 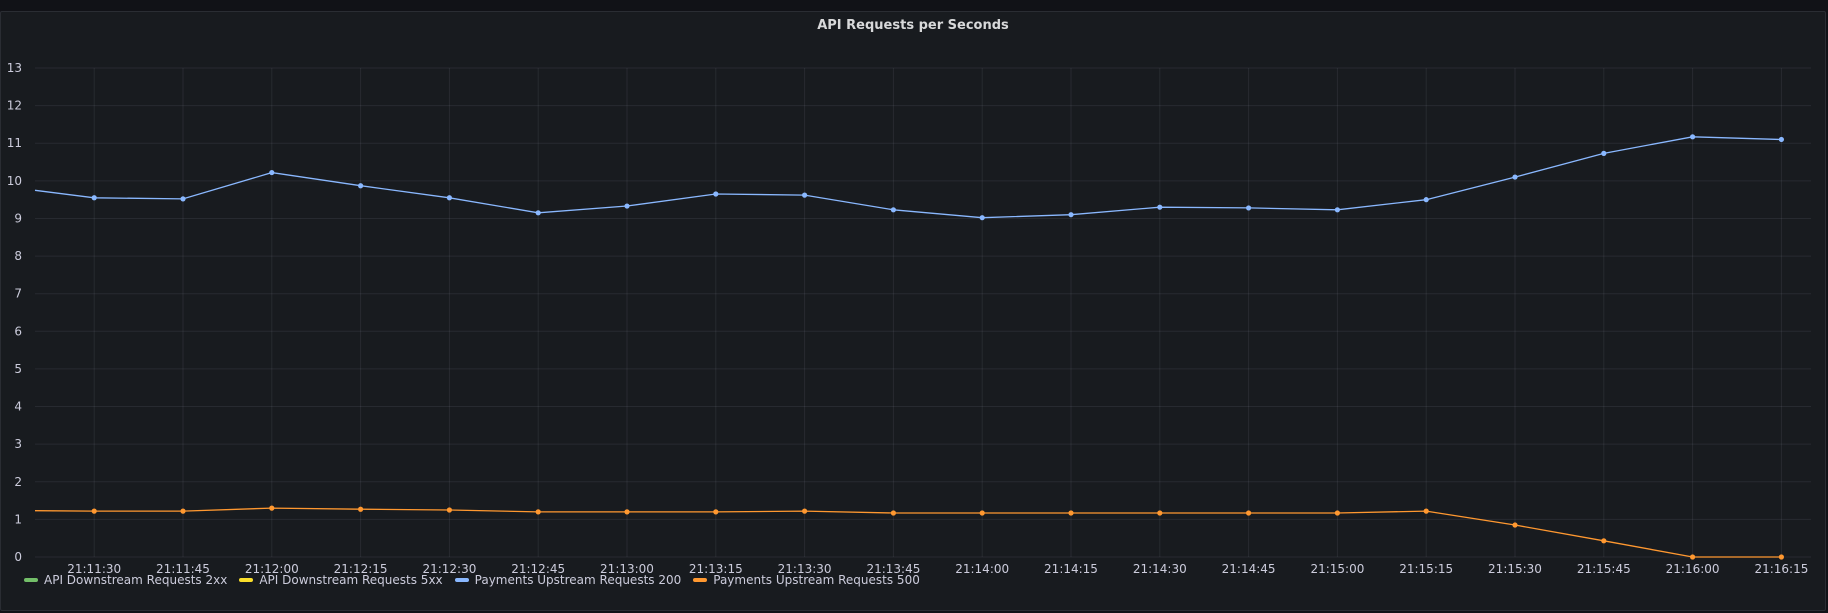 I want to click on x-tick-label: 21:15:30, so click(x=1515, y=569).